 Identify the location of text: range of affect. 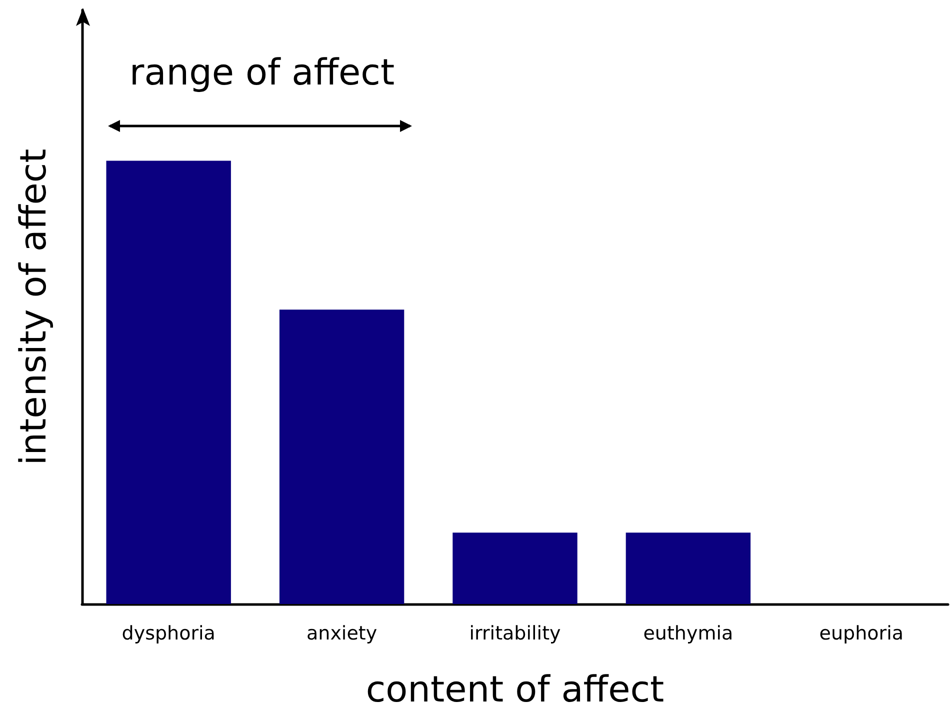
(262, 73).